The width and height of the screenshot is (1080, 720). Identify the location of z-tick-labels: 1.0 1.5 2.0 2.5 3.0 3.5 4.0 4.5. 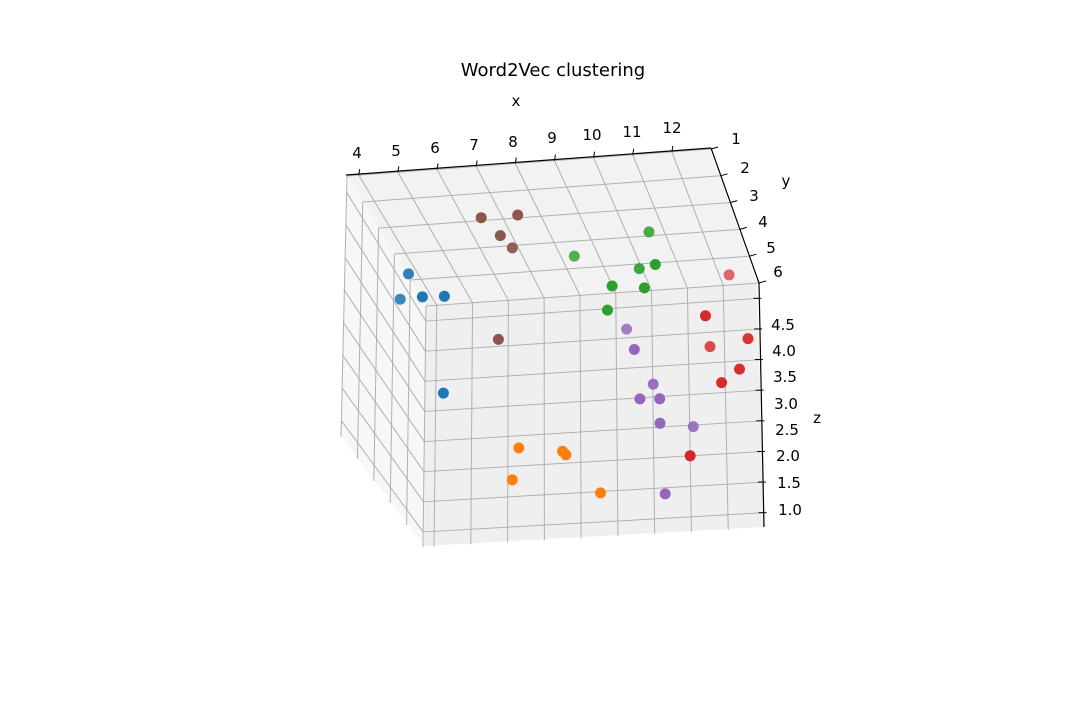
(786, 417).